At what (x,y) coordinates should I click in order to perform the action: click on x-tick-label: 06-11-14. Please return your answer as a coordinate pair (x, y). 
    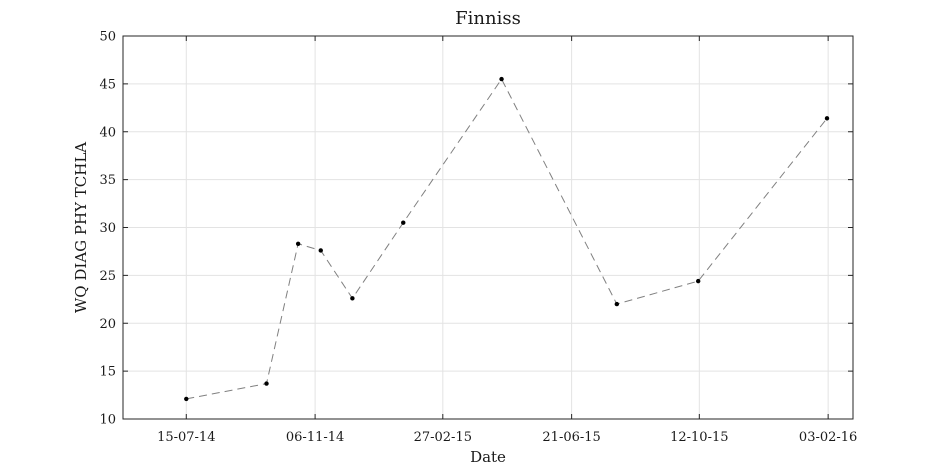
    Looking at the image, I should click on (315, 437).